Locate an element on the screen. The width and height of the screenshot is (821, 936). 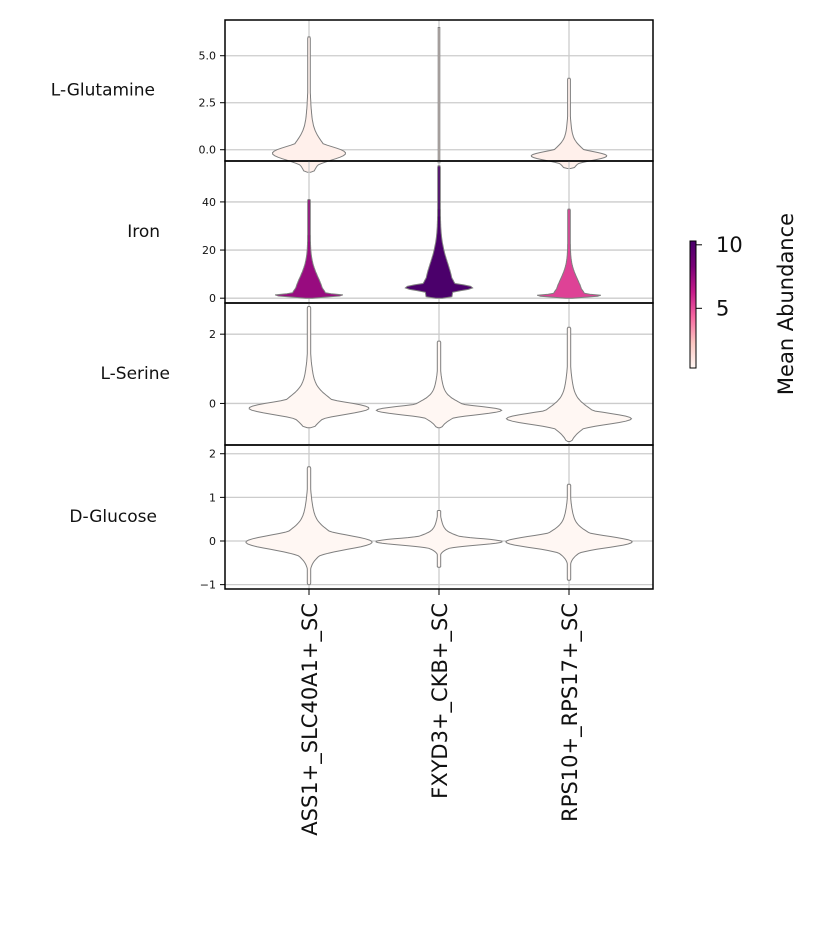
y-tick-label: 2.5 is located at coordinates (208, 103).